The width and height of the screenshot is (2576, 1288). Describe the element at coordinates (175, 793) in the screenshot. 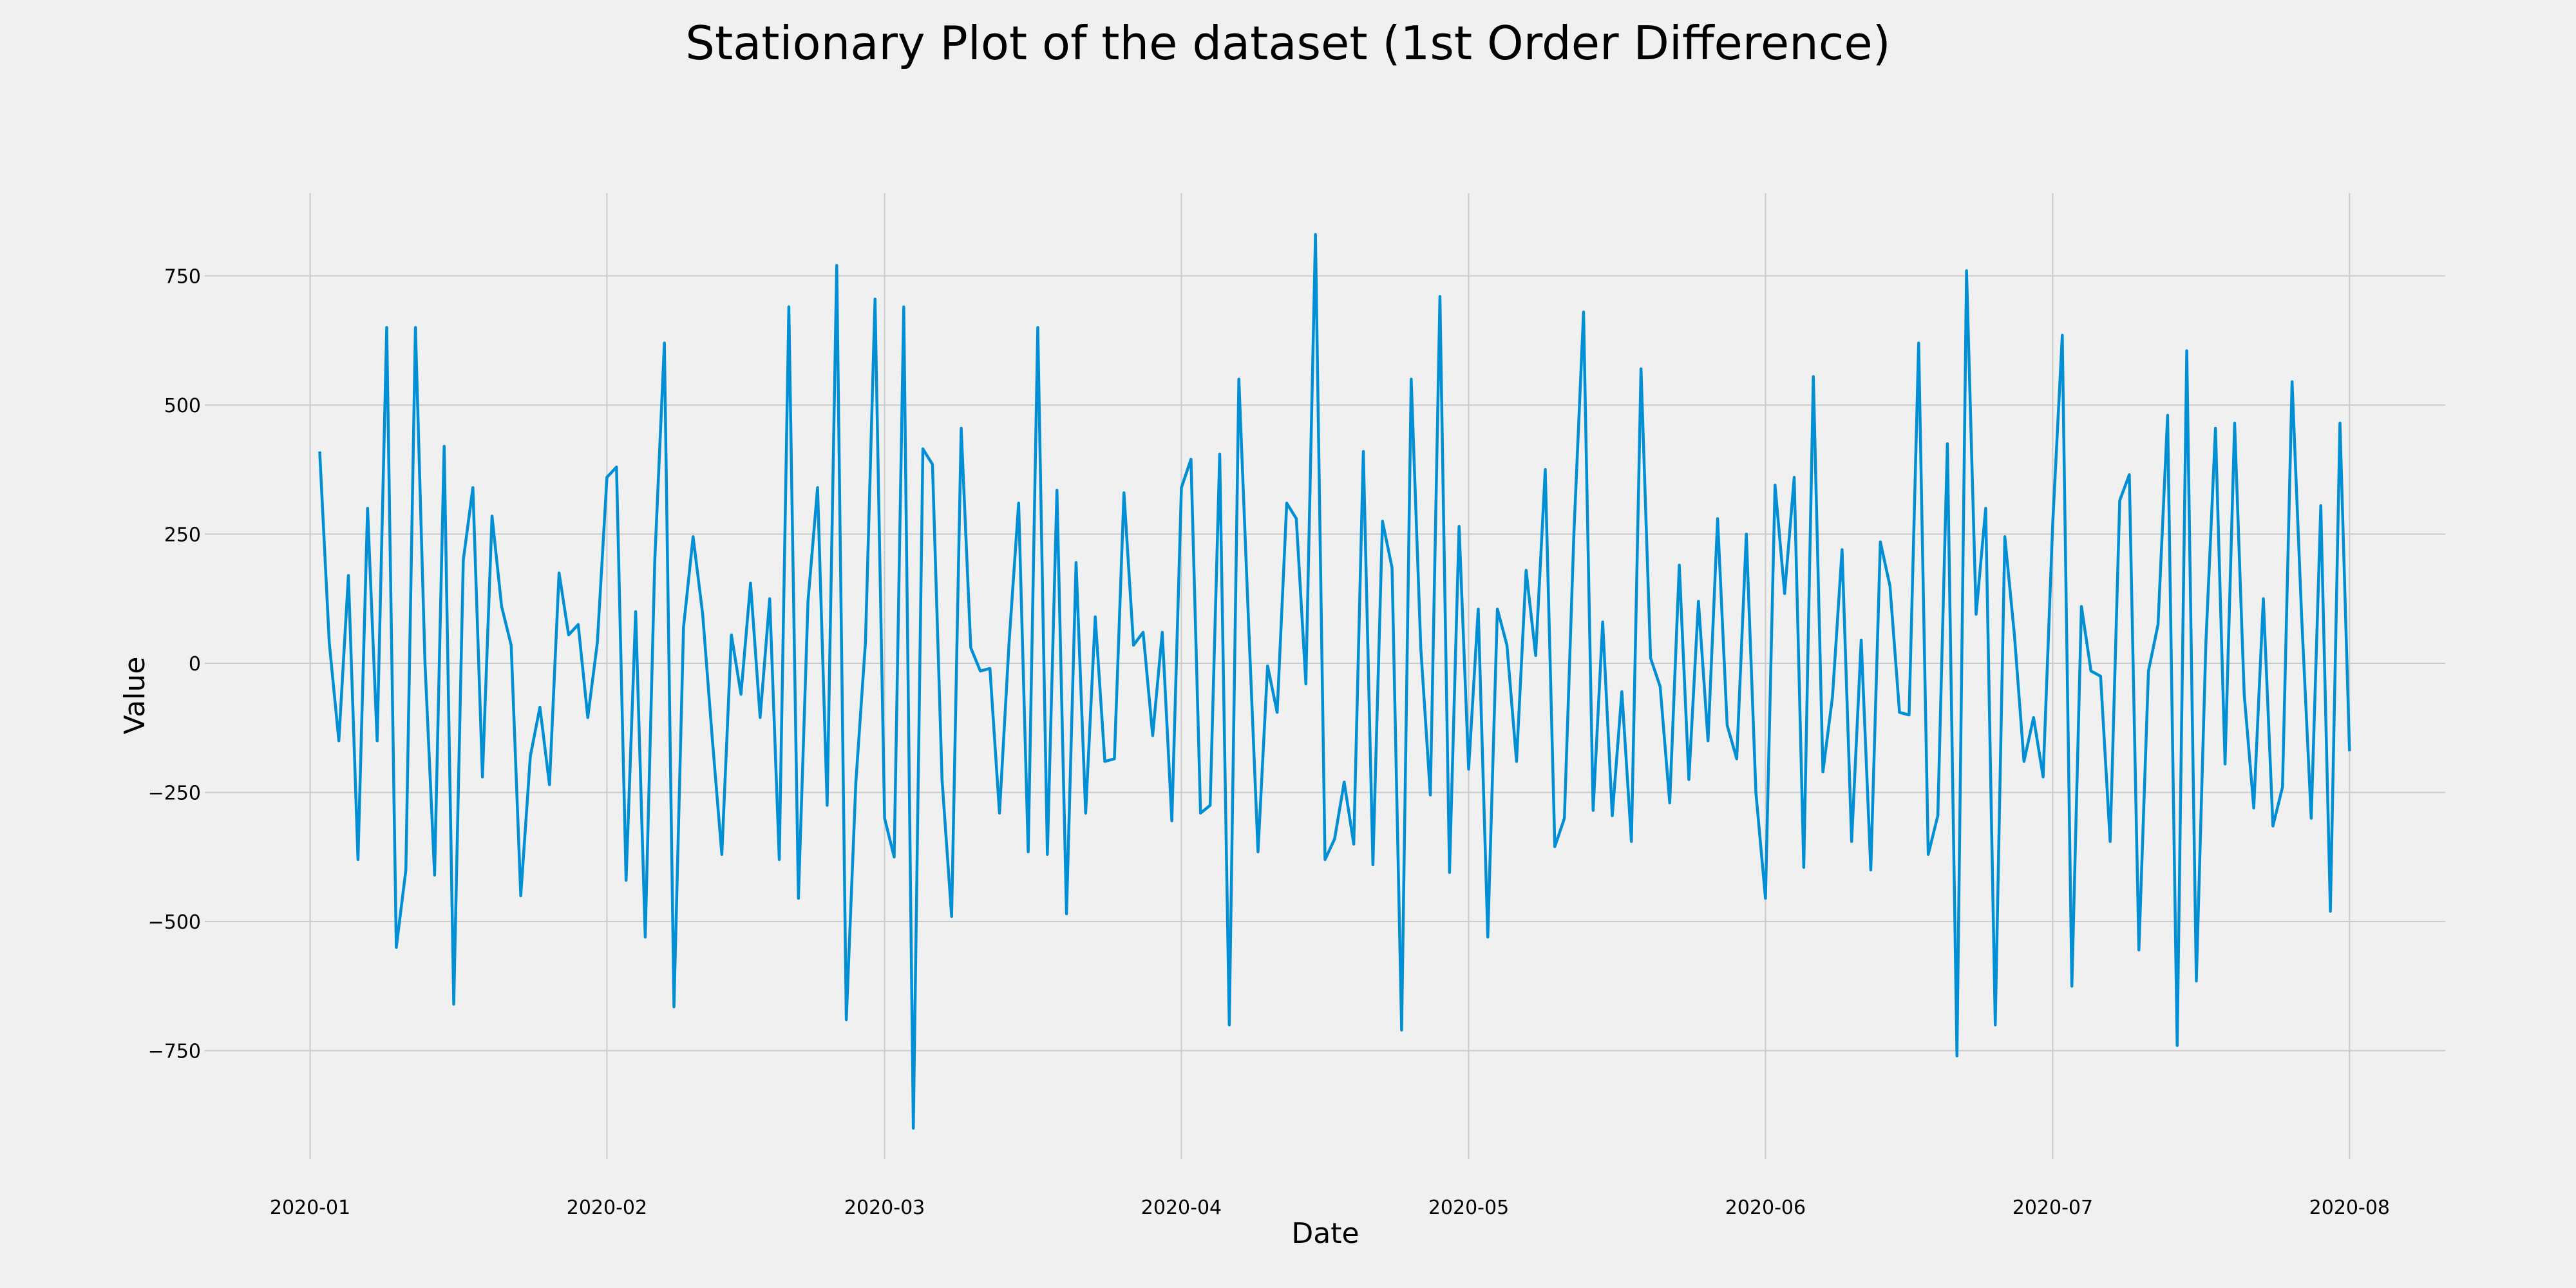

I see `y-tick-label: −250` at that location.